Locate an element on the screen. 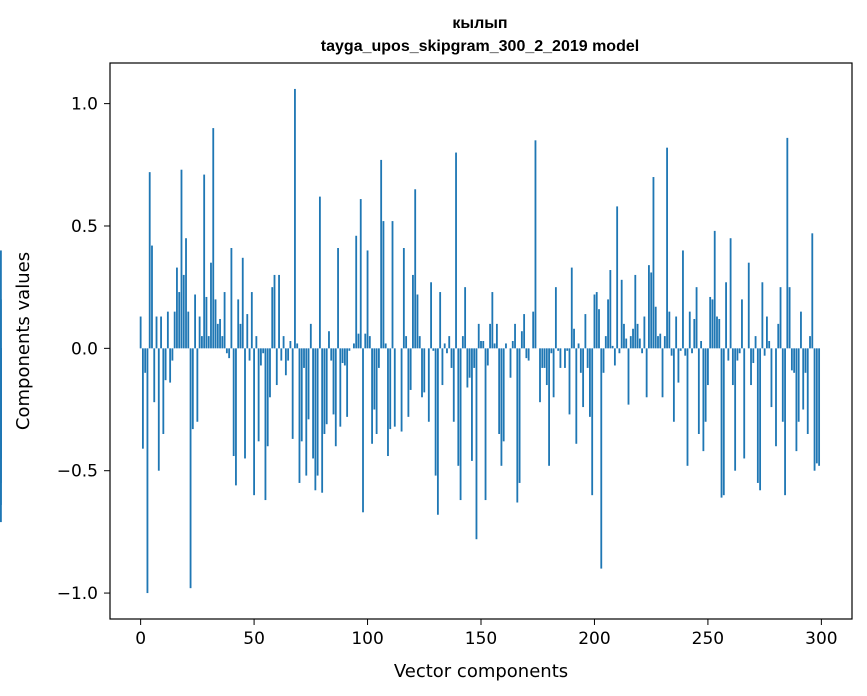 Image resolution: width=867 pixels, height=696 pixels. x-tick-label: 100 is located at coordinates (367, 639).